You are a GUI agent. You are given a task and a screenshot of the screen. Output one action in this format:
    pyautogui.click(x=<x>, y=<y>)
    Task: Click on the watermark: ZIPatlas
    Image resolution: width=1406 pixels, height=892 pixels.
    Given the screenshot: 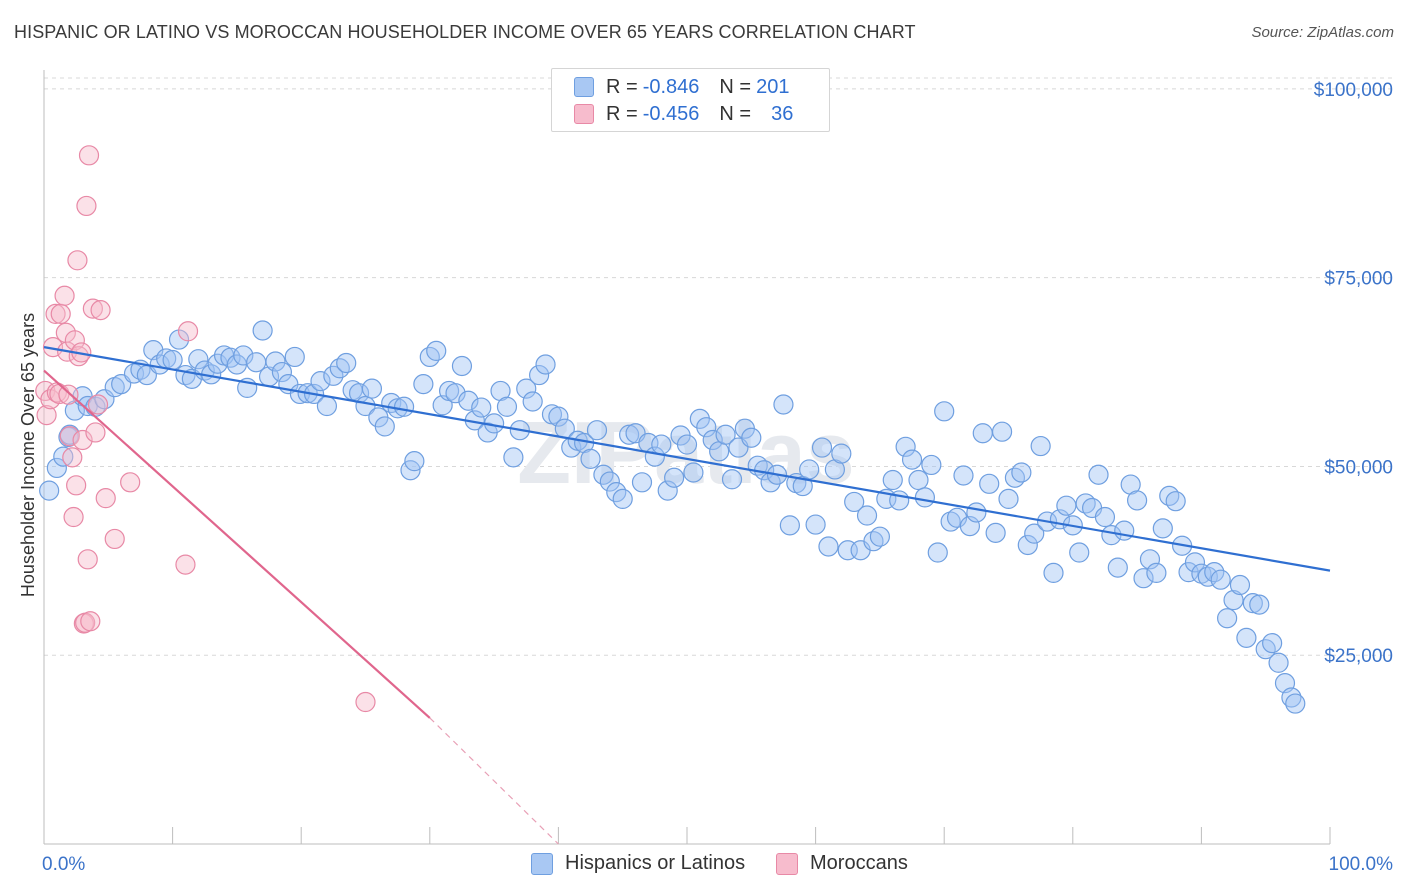 What is the action you would take?
    pyautogui.click(x=685, y=452)
    